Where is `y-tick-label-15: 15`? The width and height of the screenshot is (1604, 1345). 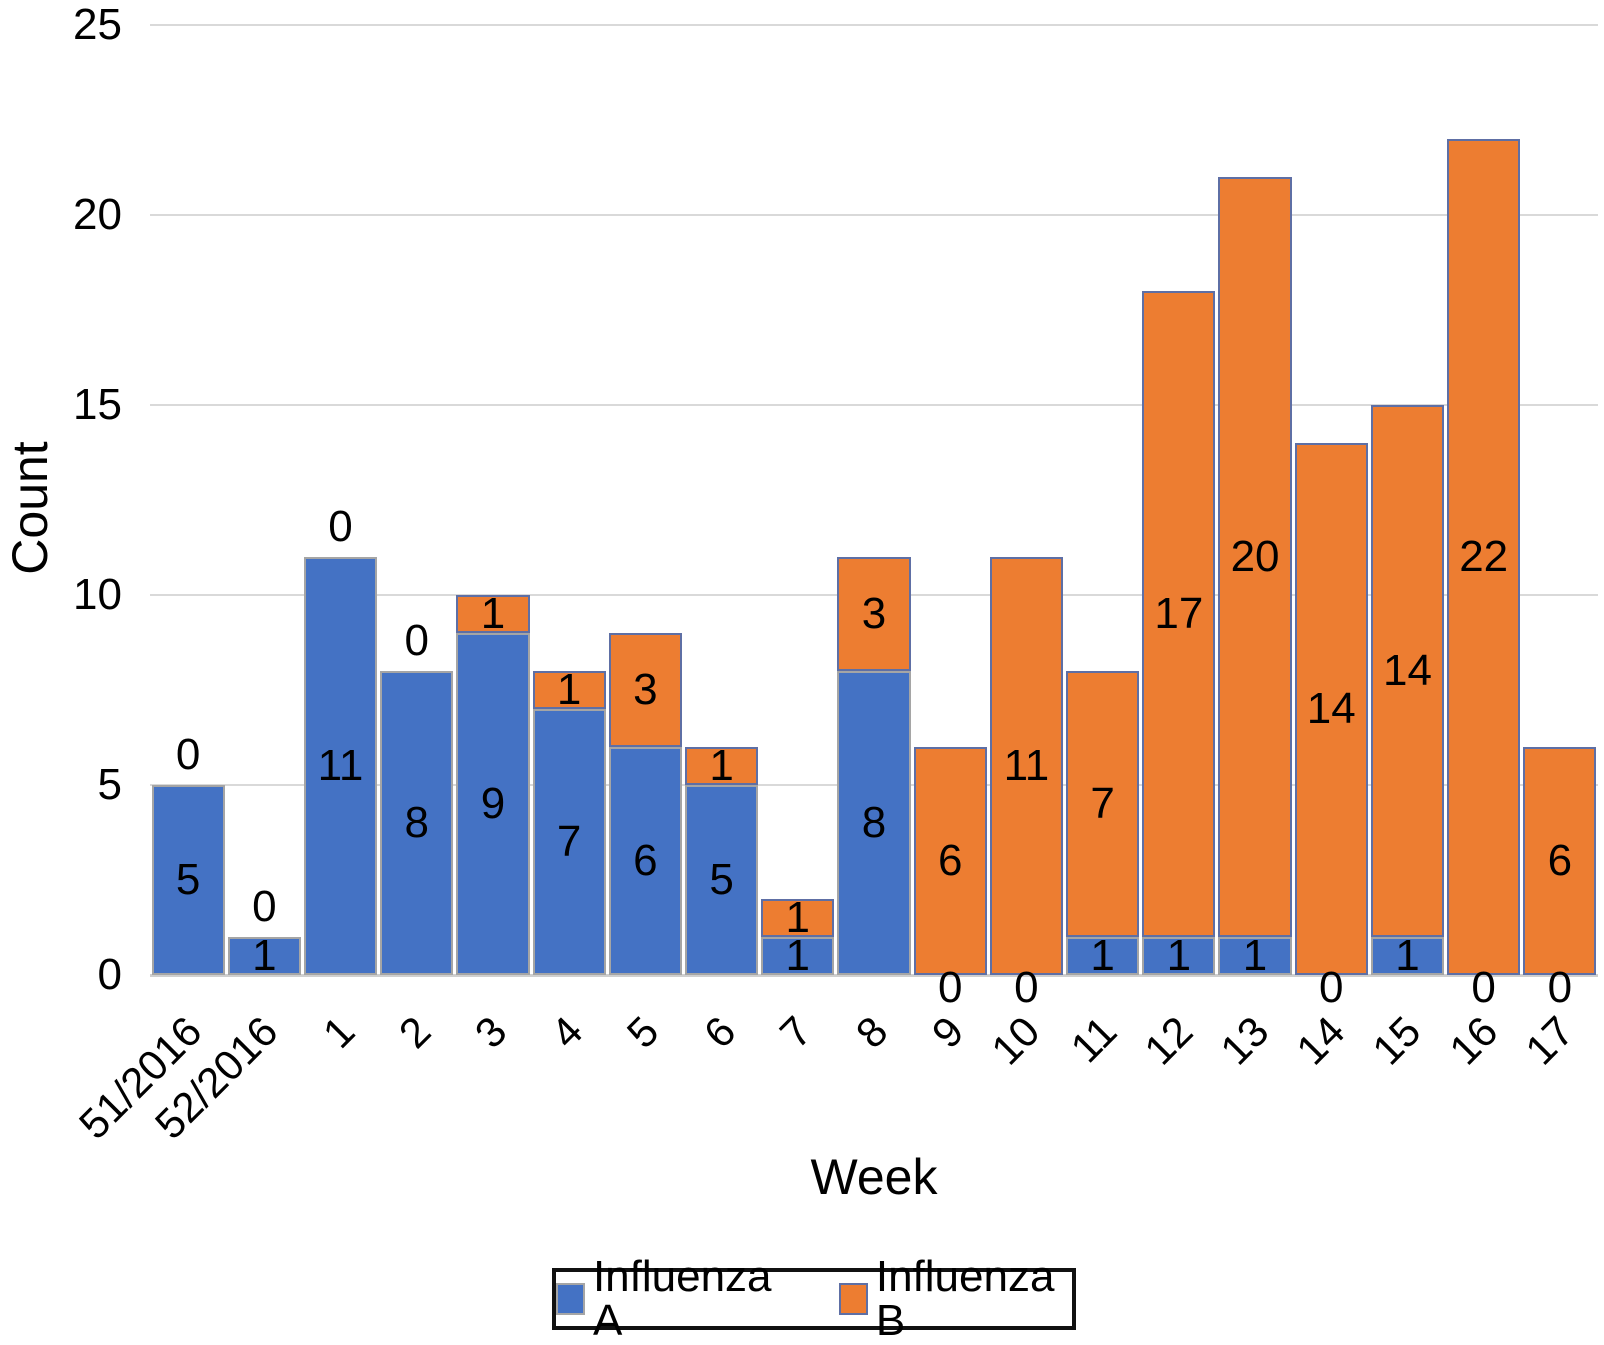 y-tick-label-15: 15 is located at coordinates (97, 404).